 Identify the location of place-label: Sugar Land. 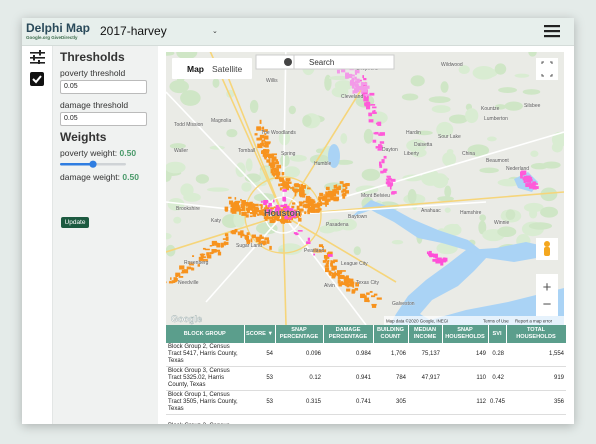
(249, 246).